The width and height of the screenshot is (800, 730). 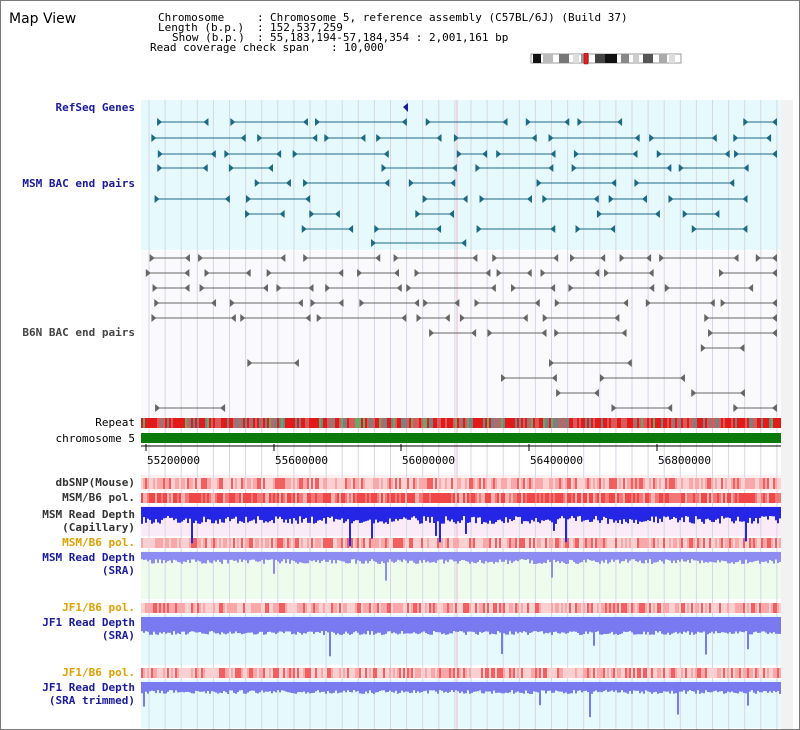 I want to click on track-msm-b6-pol-1: MSM/B6 pol., so click(x=98, y=497).